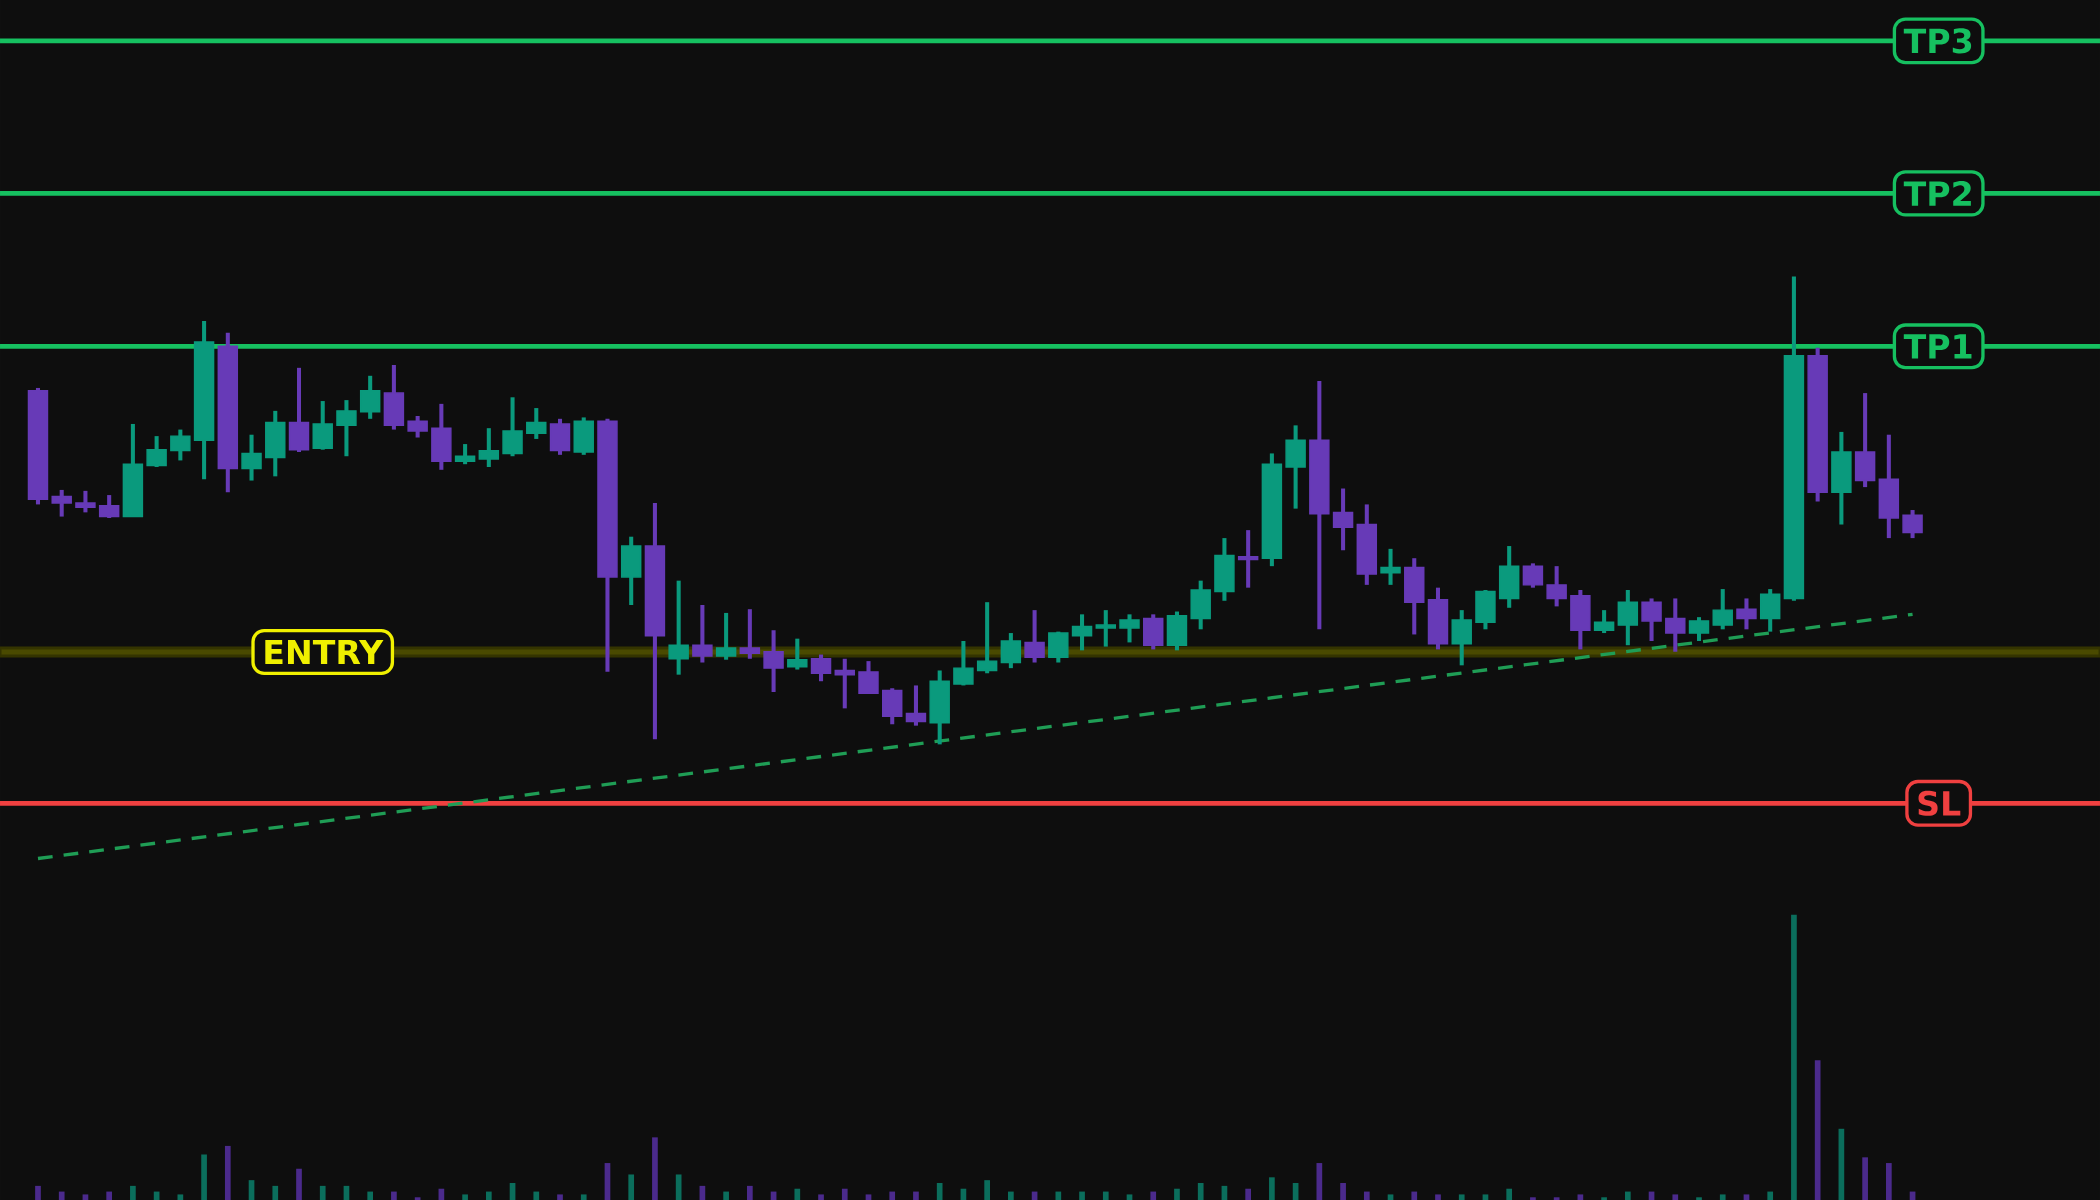  I want to click on ref-line-label: TP1, so click(1937, 346).